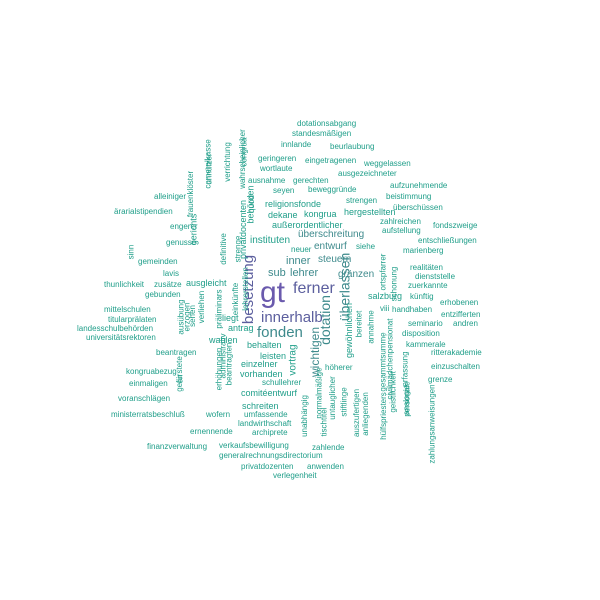 The width and height of the screenshot is (600, 600). Describe the element at coordinates (270, 432) in the screenshot. I see `word: archiprete` at that location.